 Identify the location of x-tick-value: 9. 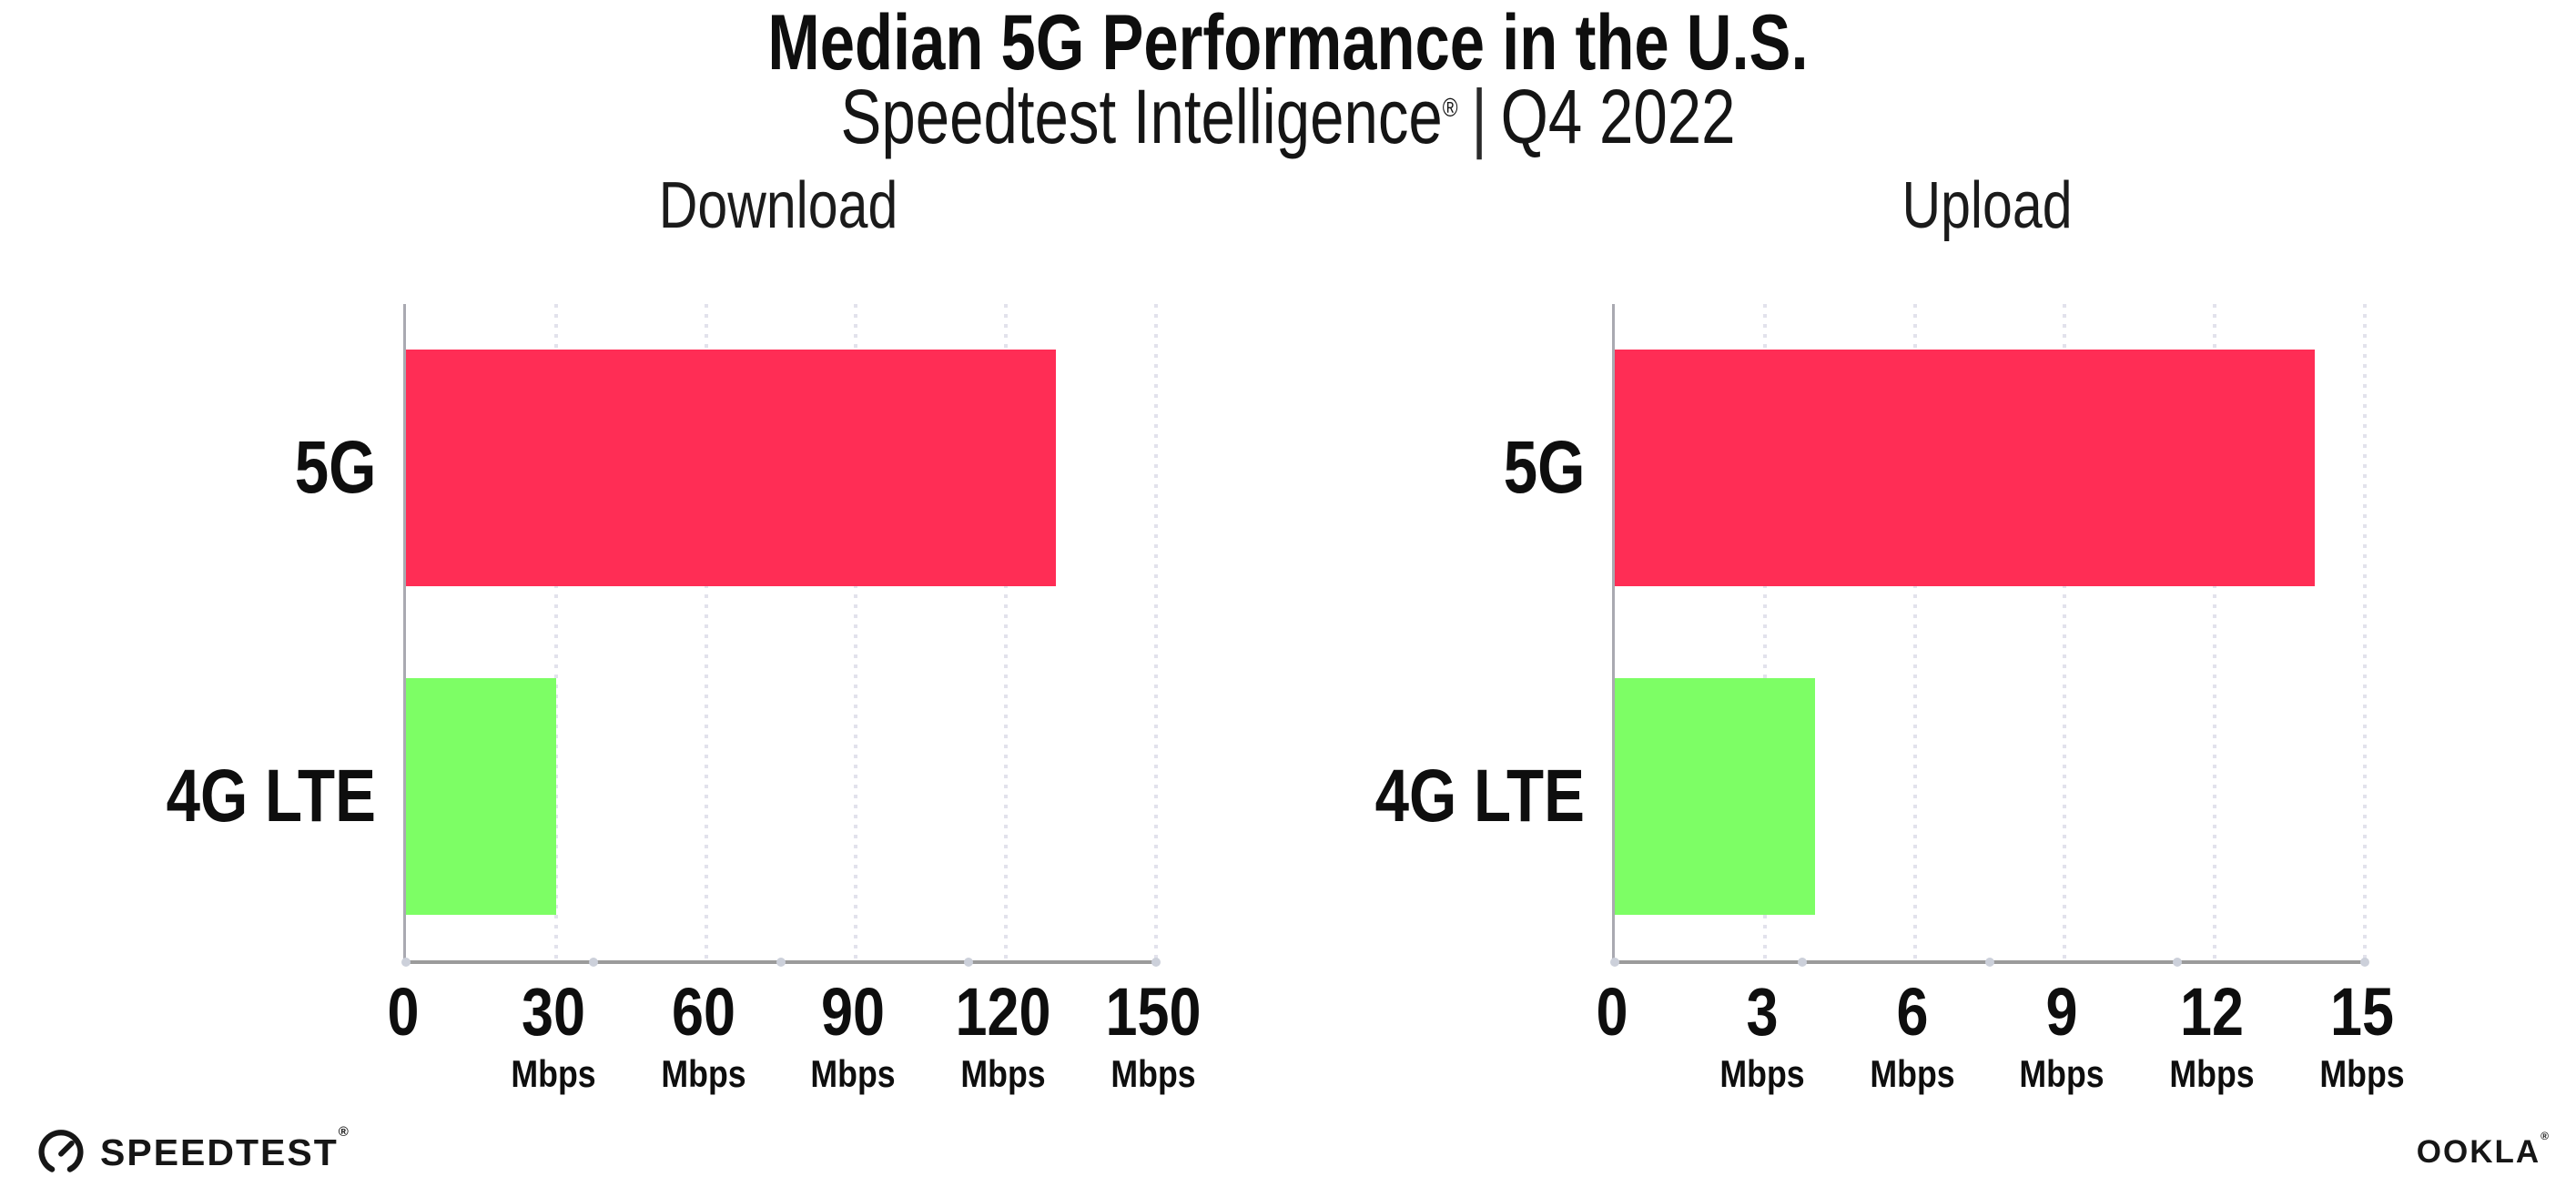
(2061, 1012).